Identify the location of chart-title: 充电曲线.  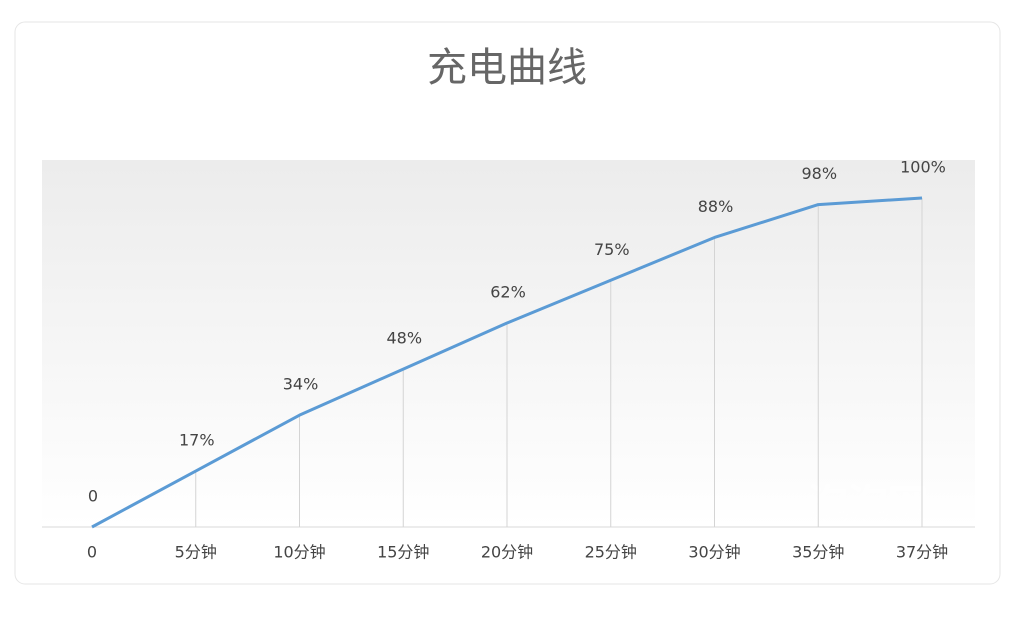
(507, 68).